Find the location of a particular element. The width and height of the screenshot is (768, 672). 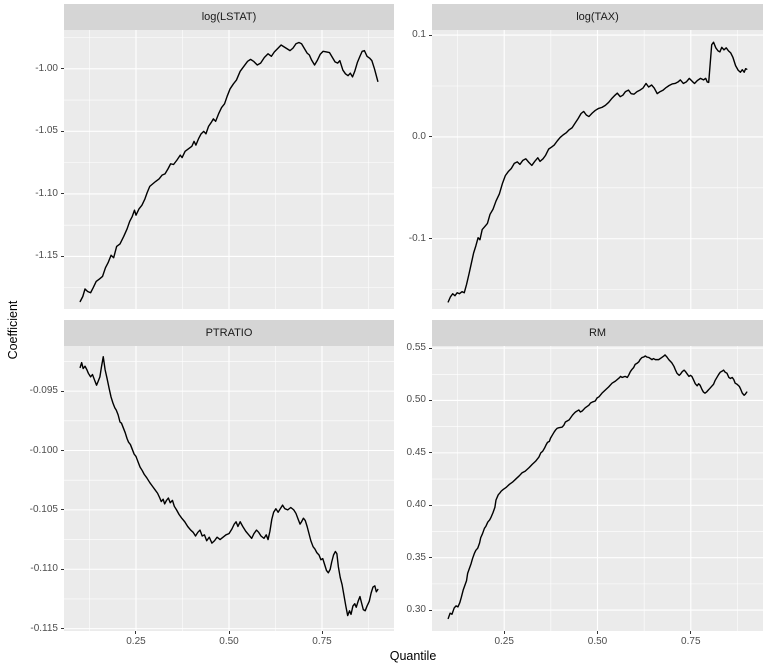

y-tick-label-log-lstat: -1.15 is located at coordinates (46, 256).